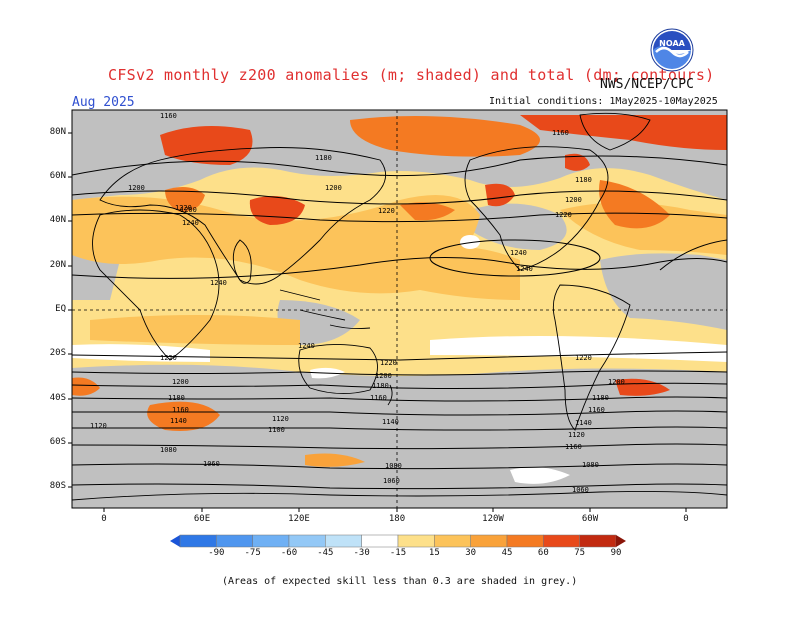 Image resolution: width=800 pixels, height=618 pixels. What do you see at coordinates (493, 519) in the screenshot?
I see `lon-label-120w: 120W` at bounding box center [493, 519].